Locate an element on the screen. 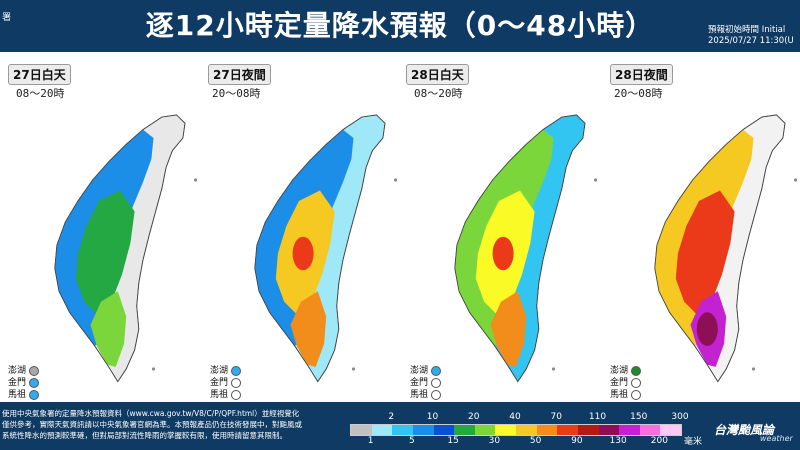 This screenshot has height=450, width=800. panel-4-period: 20～08時 is located at coordinates (638, 93).